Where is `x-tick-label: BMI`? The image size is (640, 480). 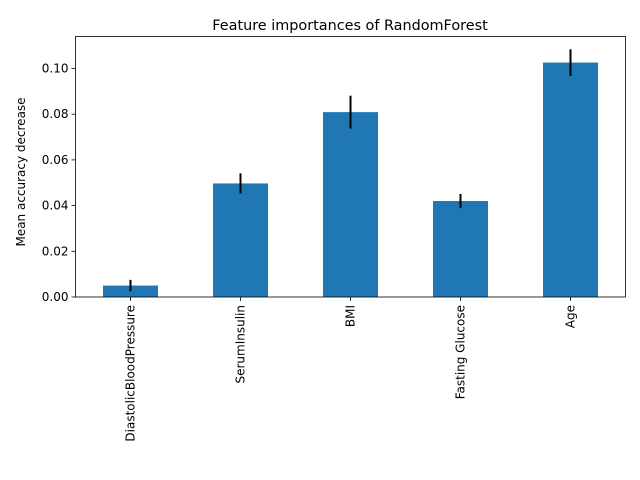
x-tick-label: BMI is located at coordinates (351, 316).